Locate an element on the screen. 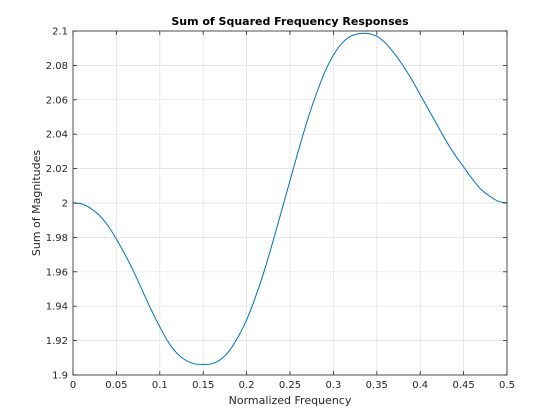 Image resolution: width=560 pixels, height=420 pixels. x-tick-label: 0.2 is located at coordinates (247, 385).